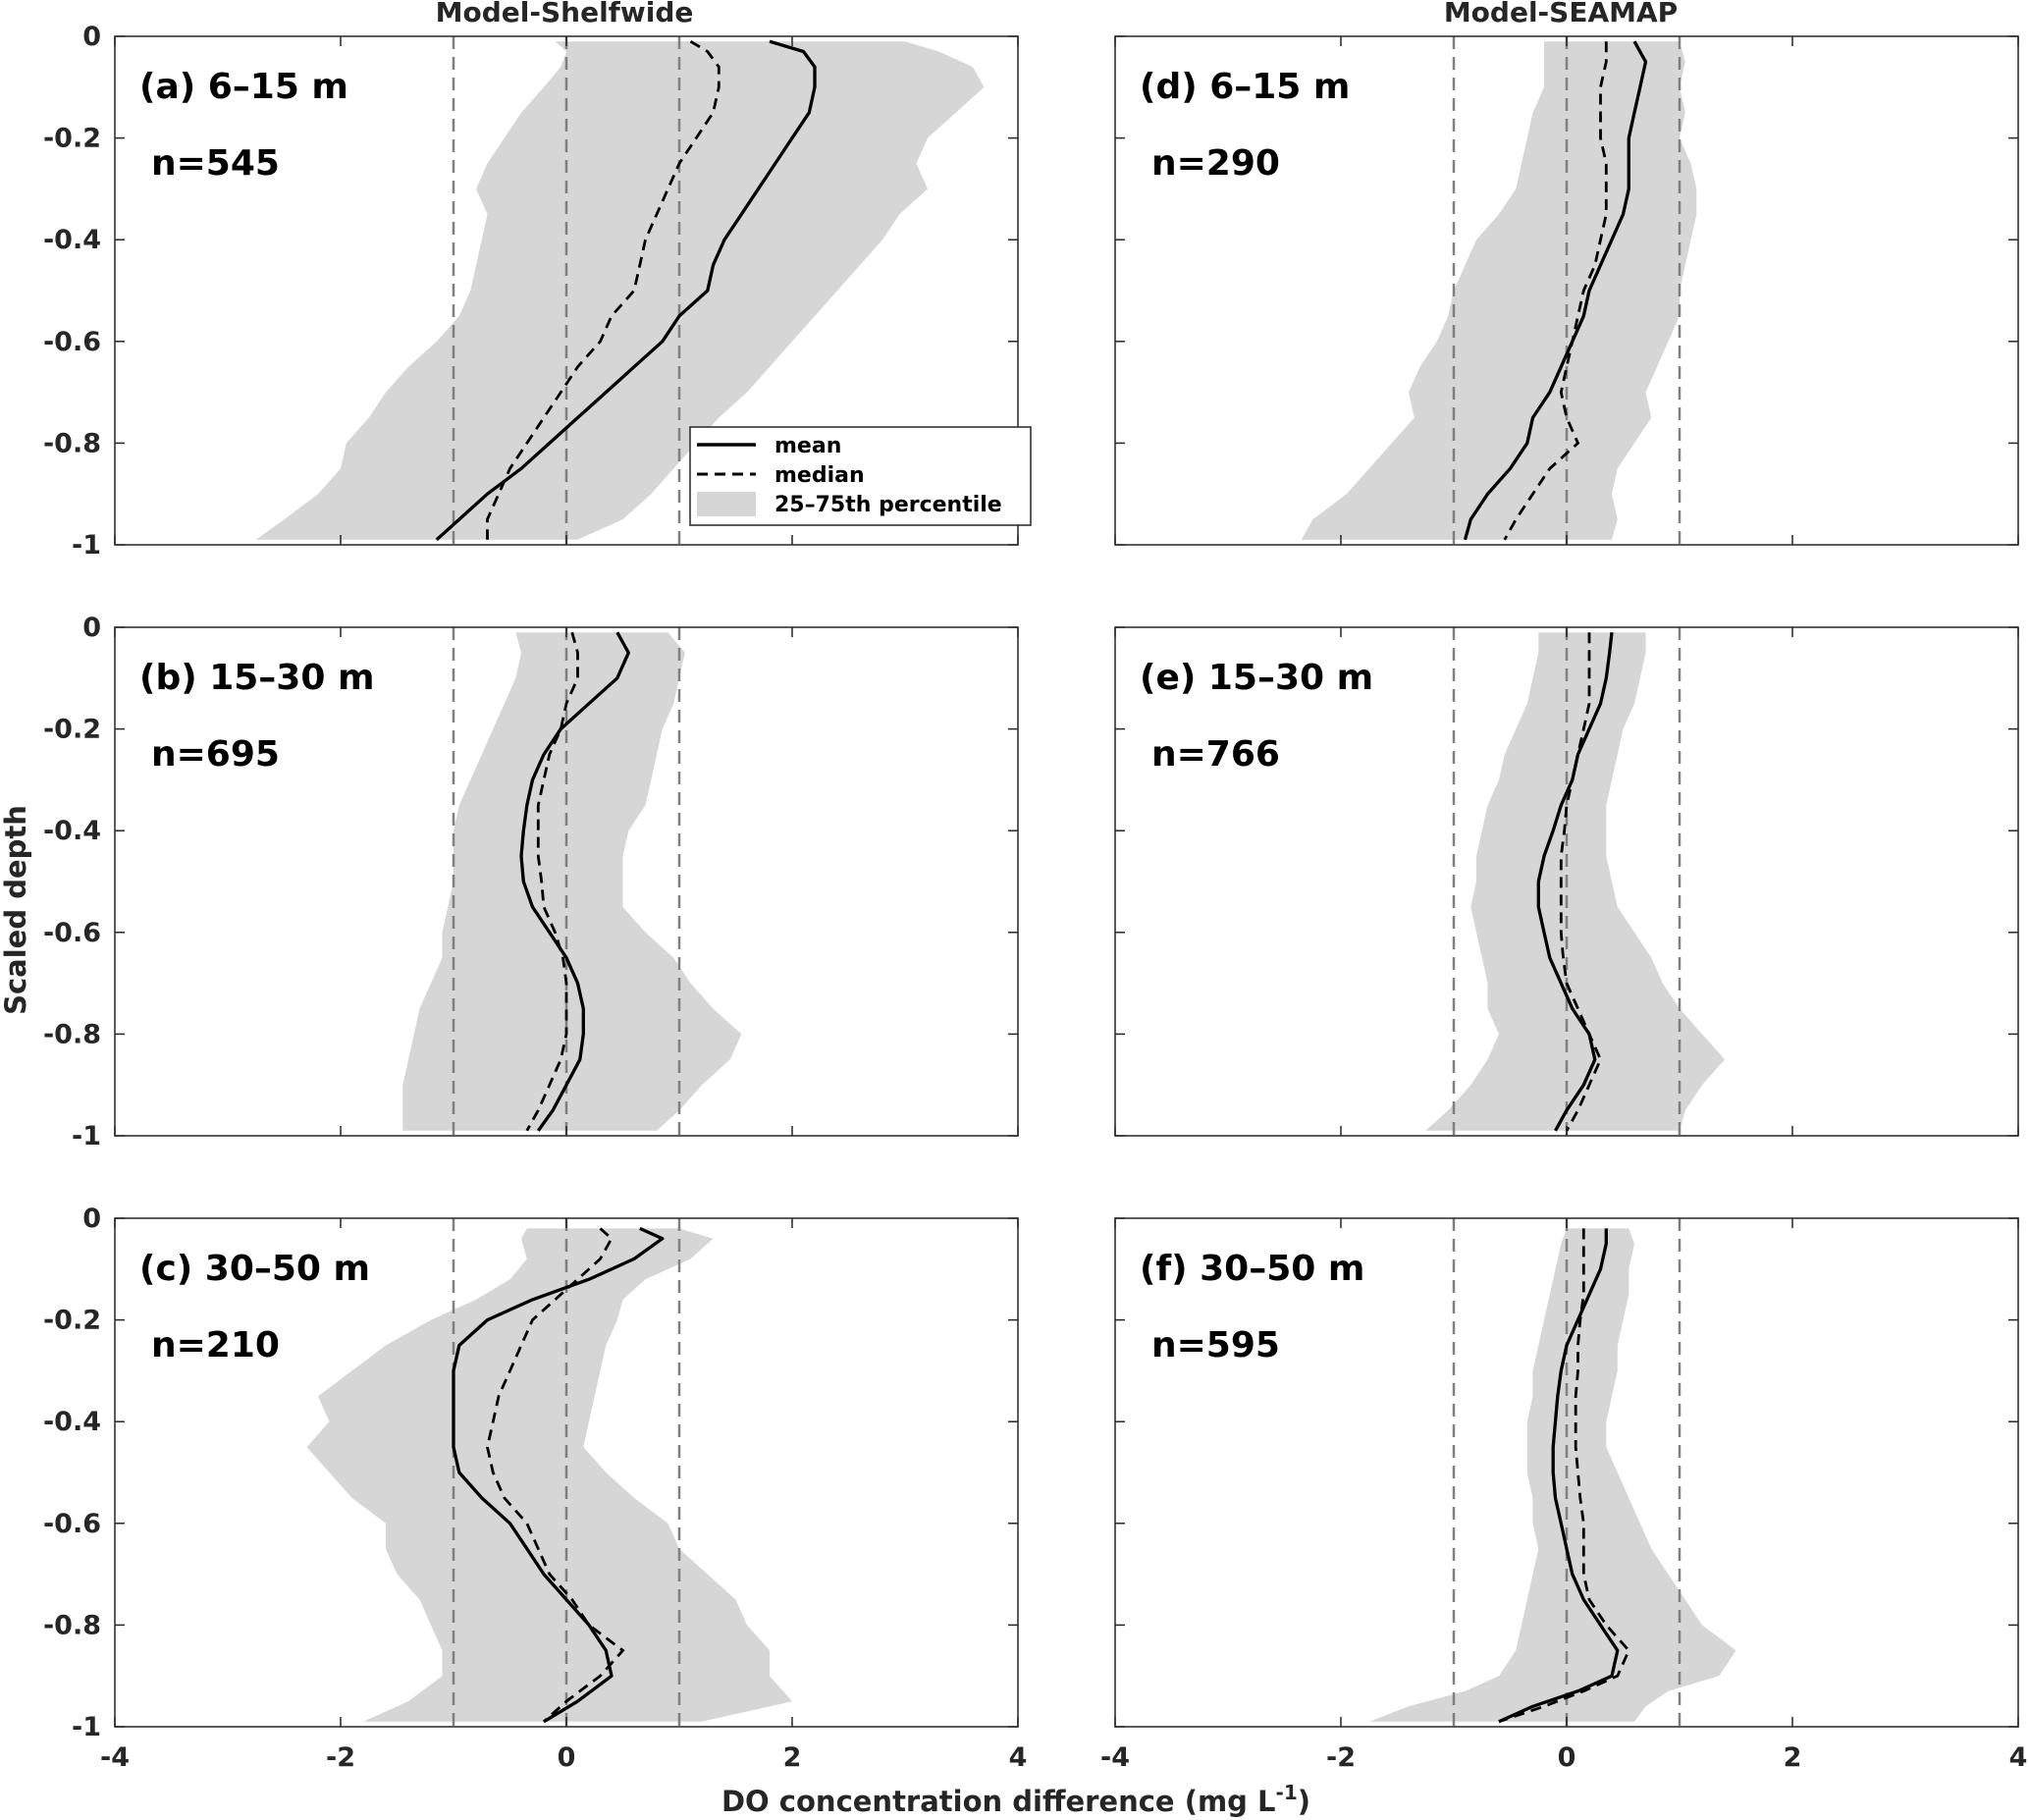 The height and width of the screenshot is (1820, 2029). I want to click on panel-f-x-tick-label: 2, so click(1793, 1757).